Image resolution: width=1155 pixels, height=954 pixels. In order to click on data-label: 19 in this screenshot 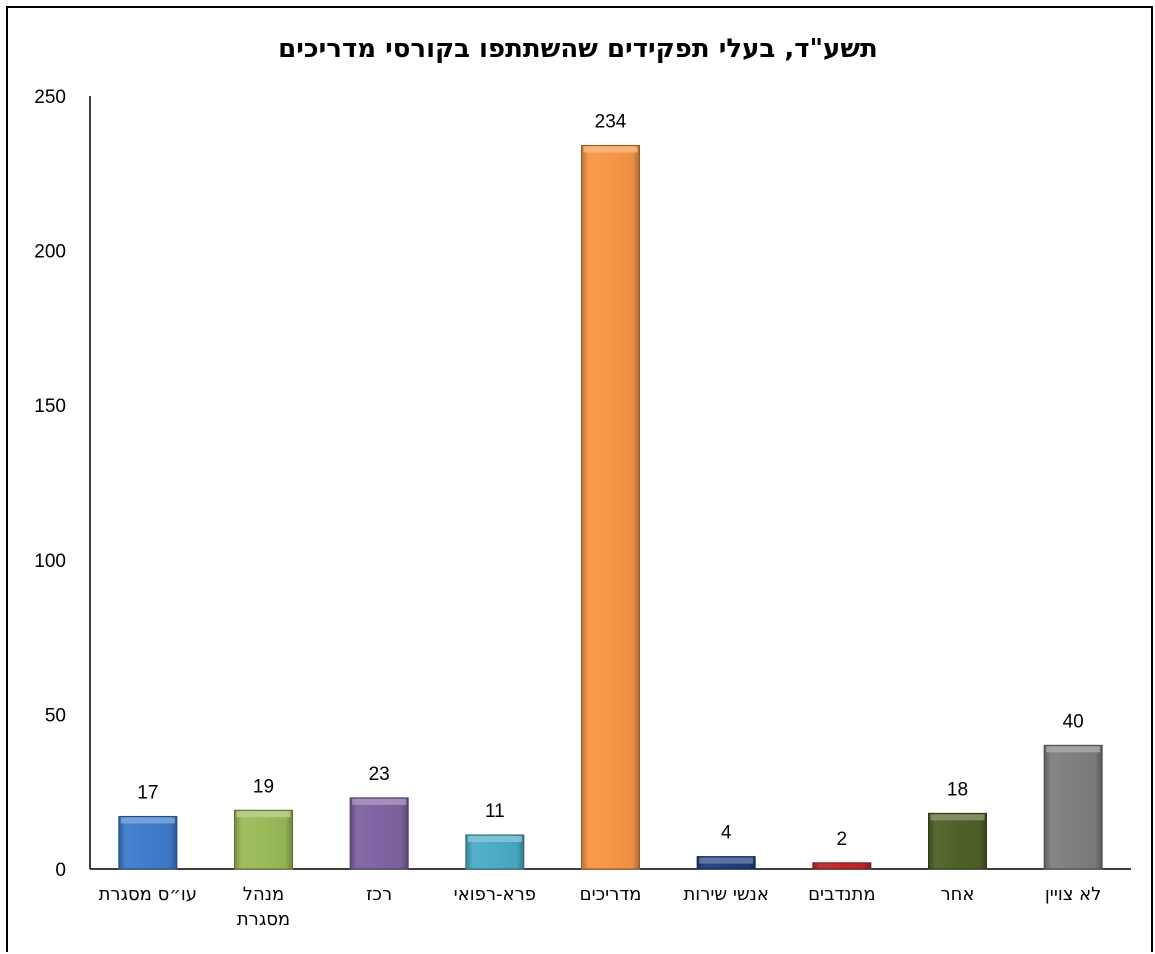, I will do `click(263, 786)`.